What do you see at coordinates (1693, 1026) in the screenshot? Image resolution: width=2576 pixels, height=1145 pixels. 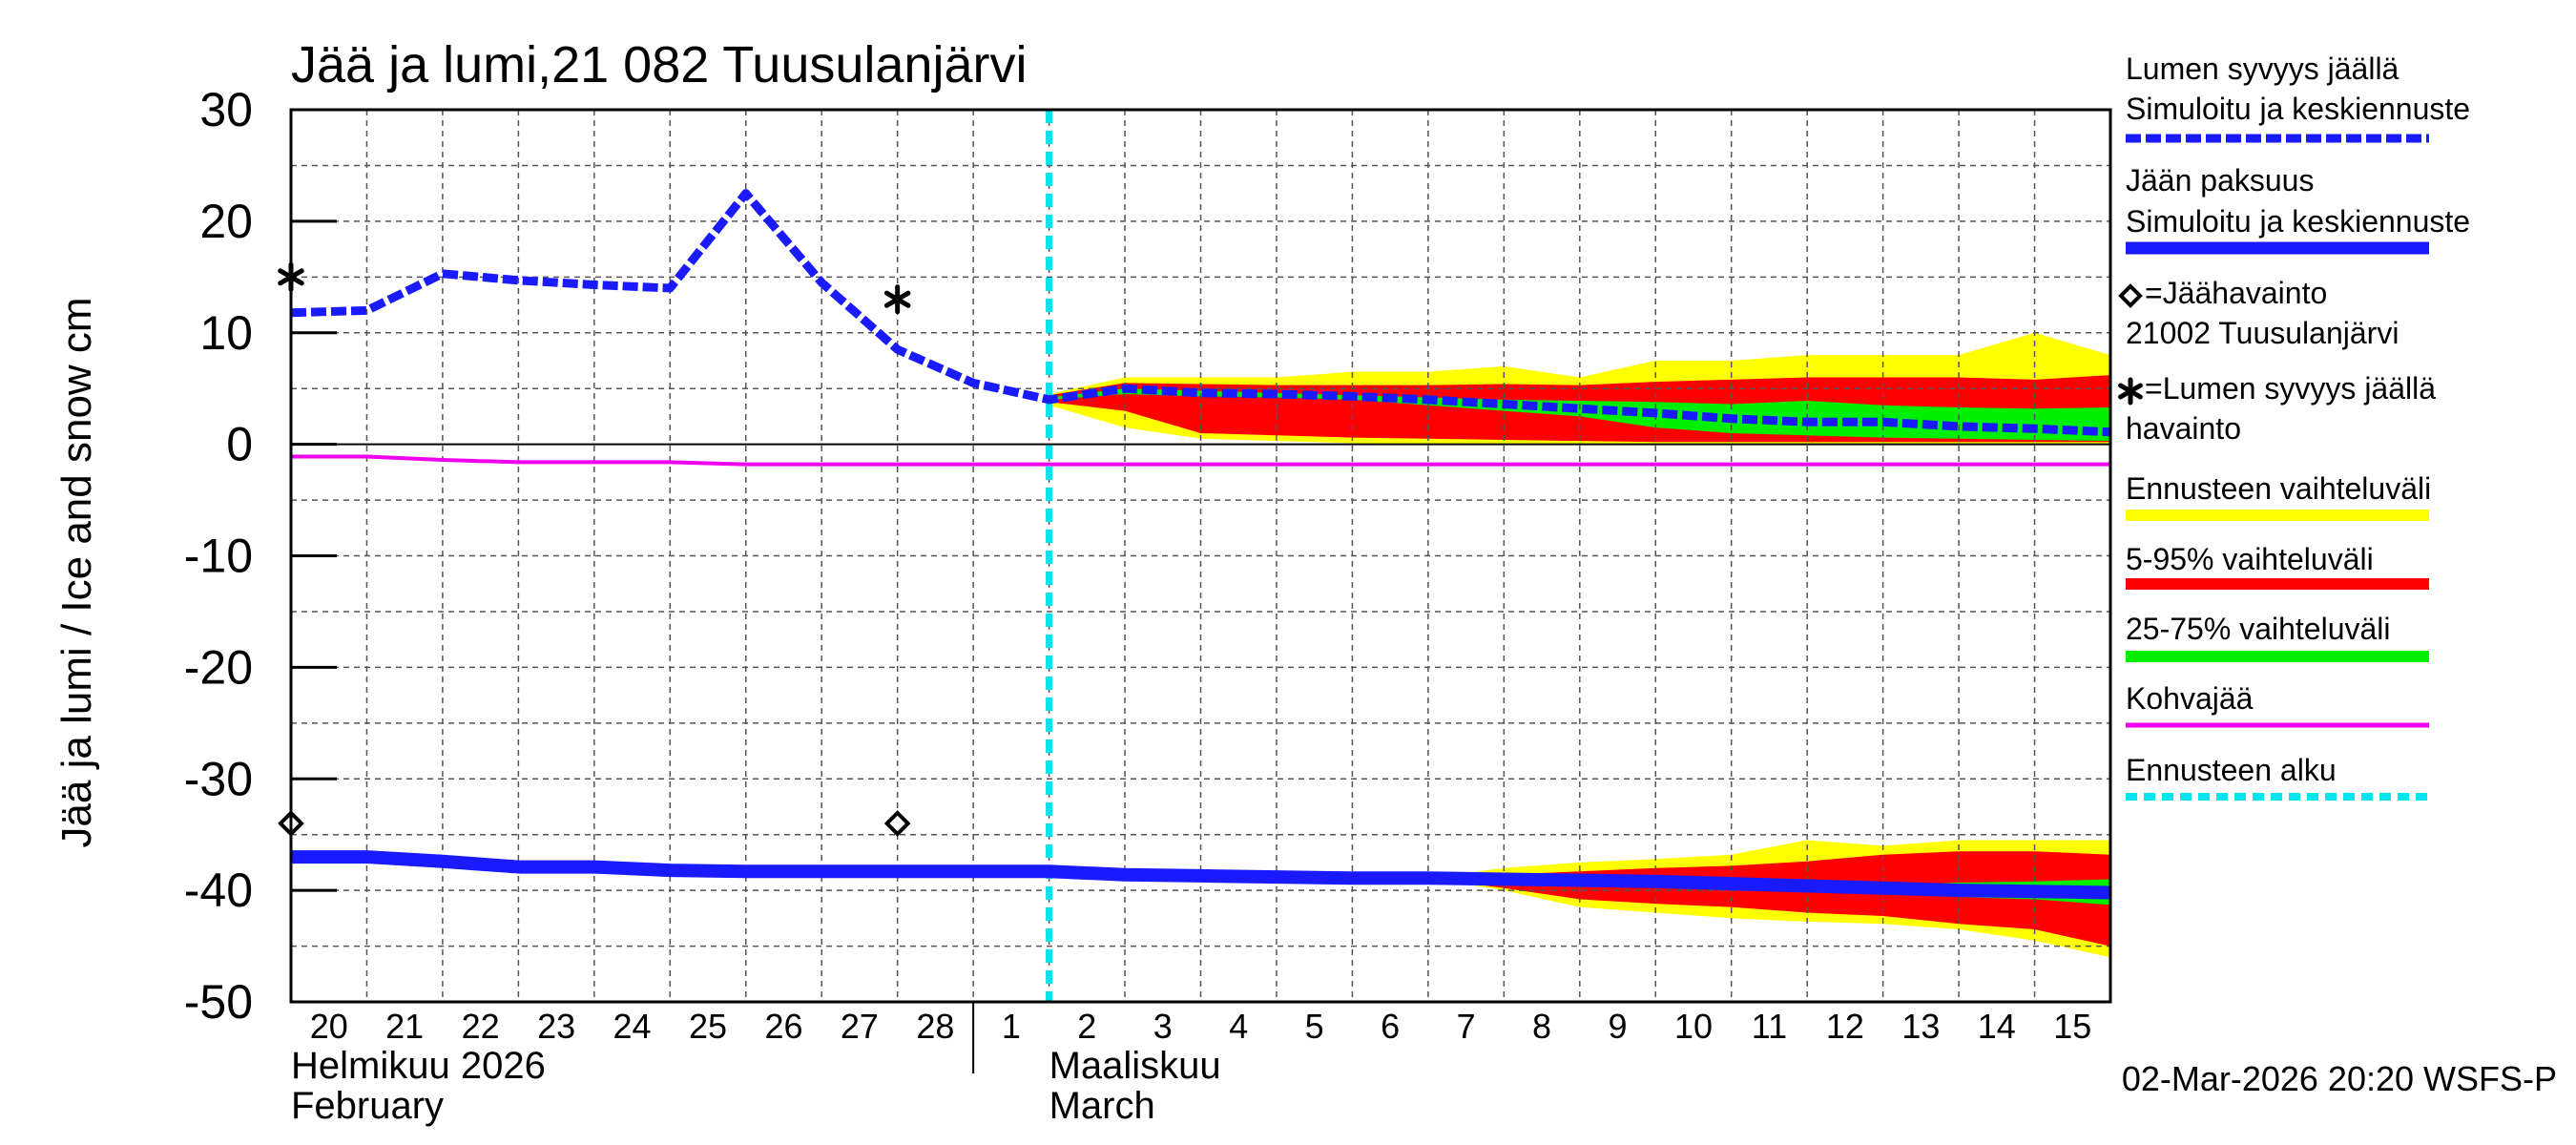 I see `x-tick-label: 10` at bounding box center [1693, 1026].